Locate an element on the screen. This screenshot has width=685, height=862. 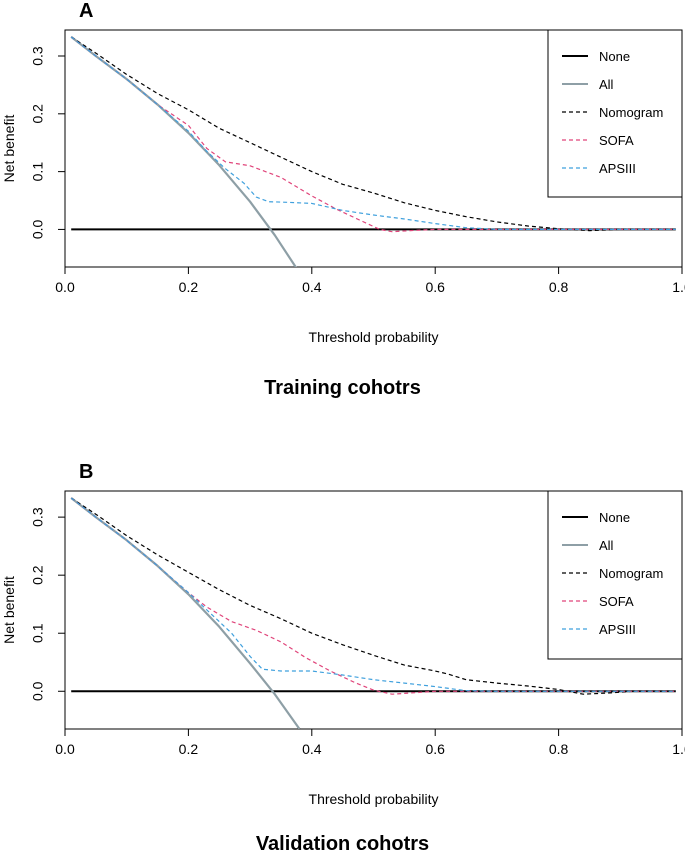
panel-label-b: B is located at coordinates (86, 472).